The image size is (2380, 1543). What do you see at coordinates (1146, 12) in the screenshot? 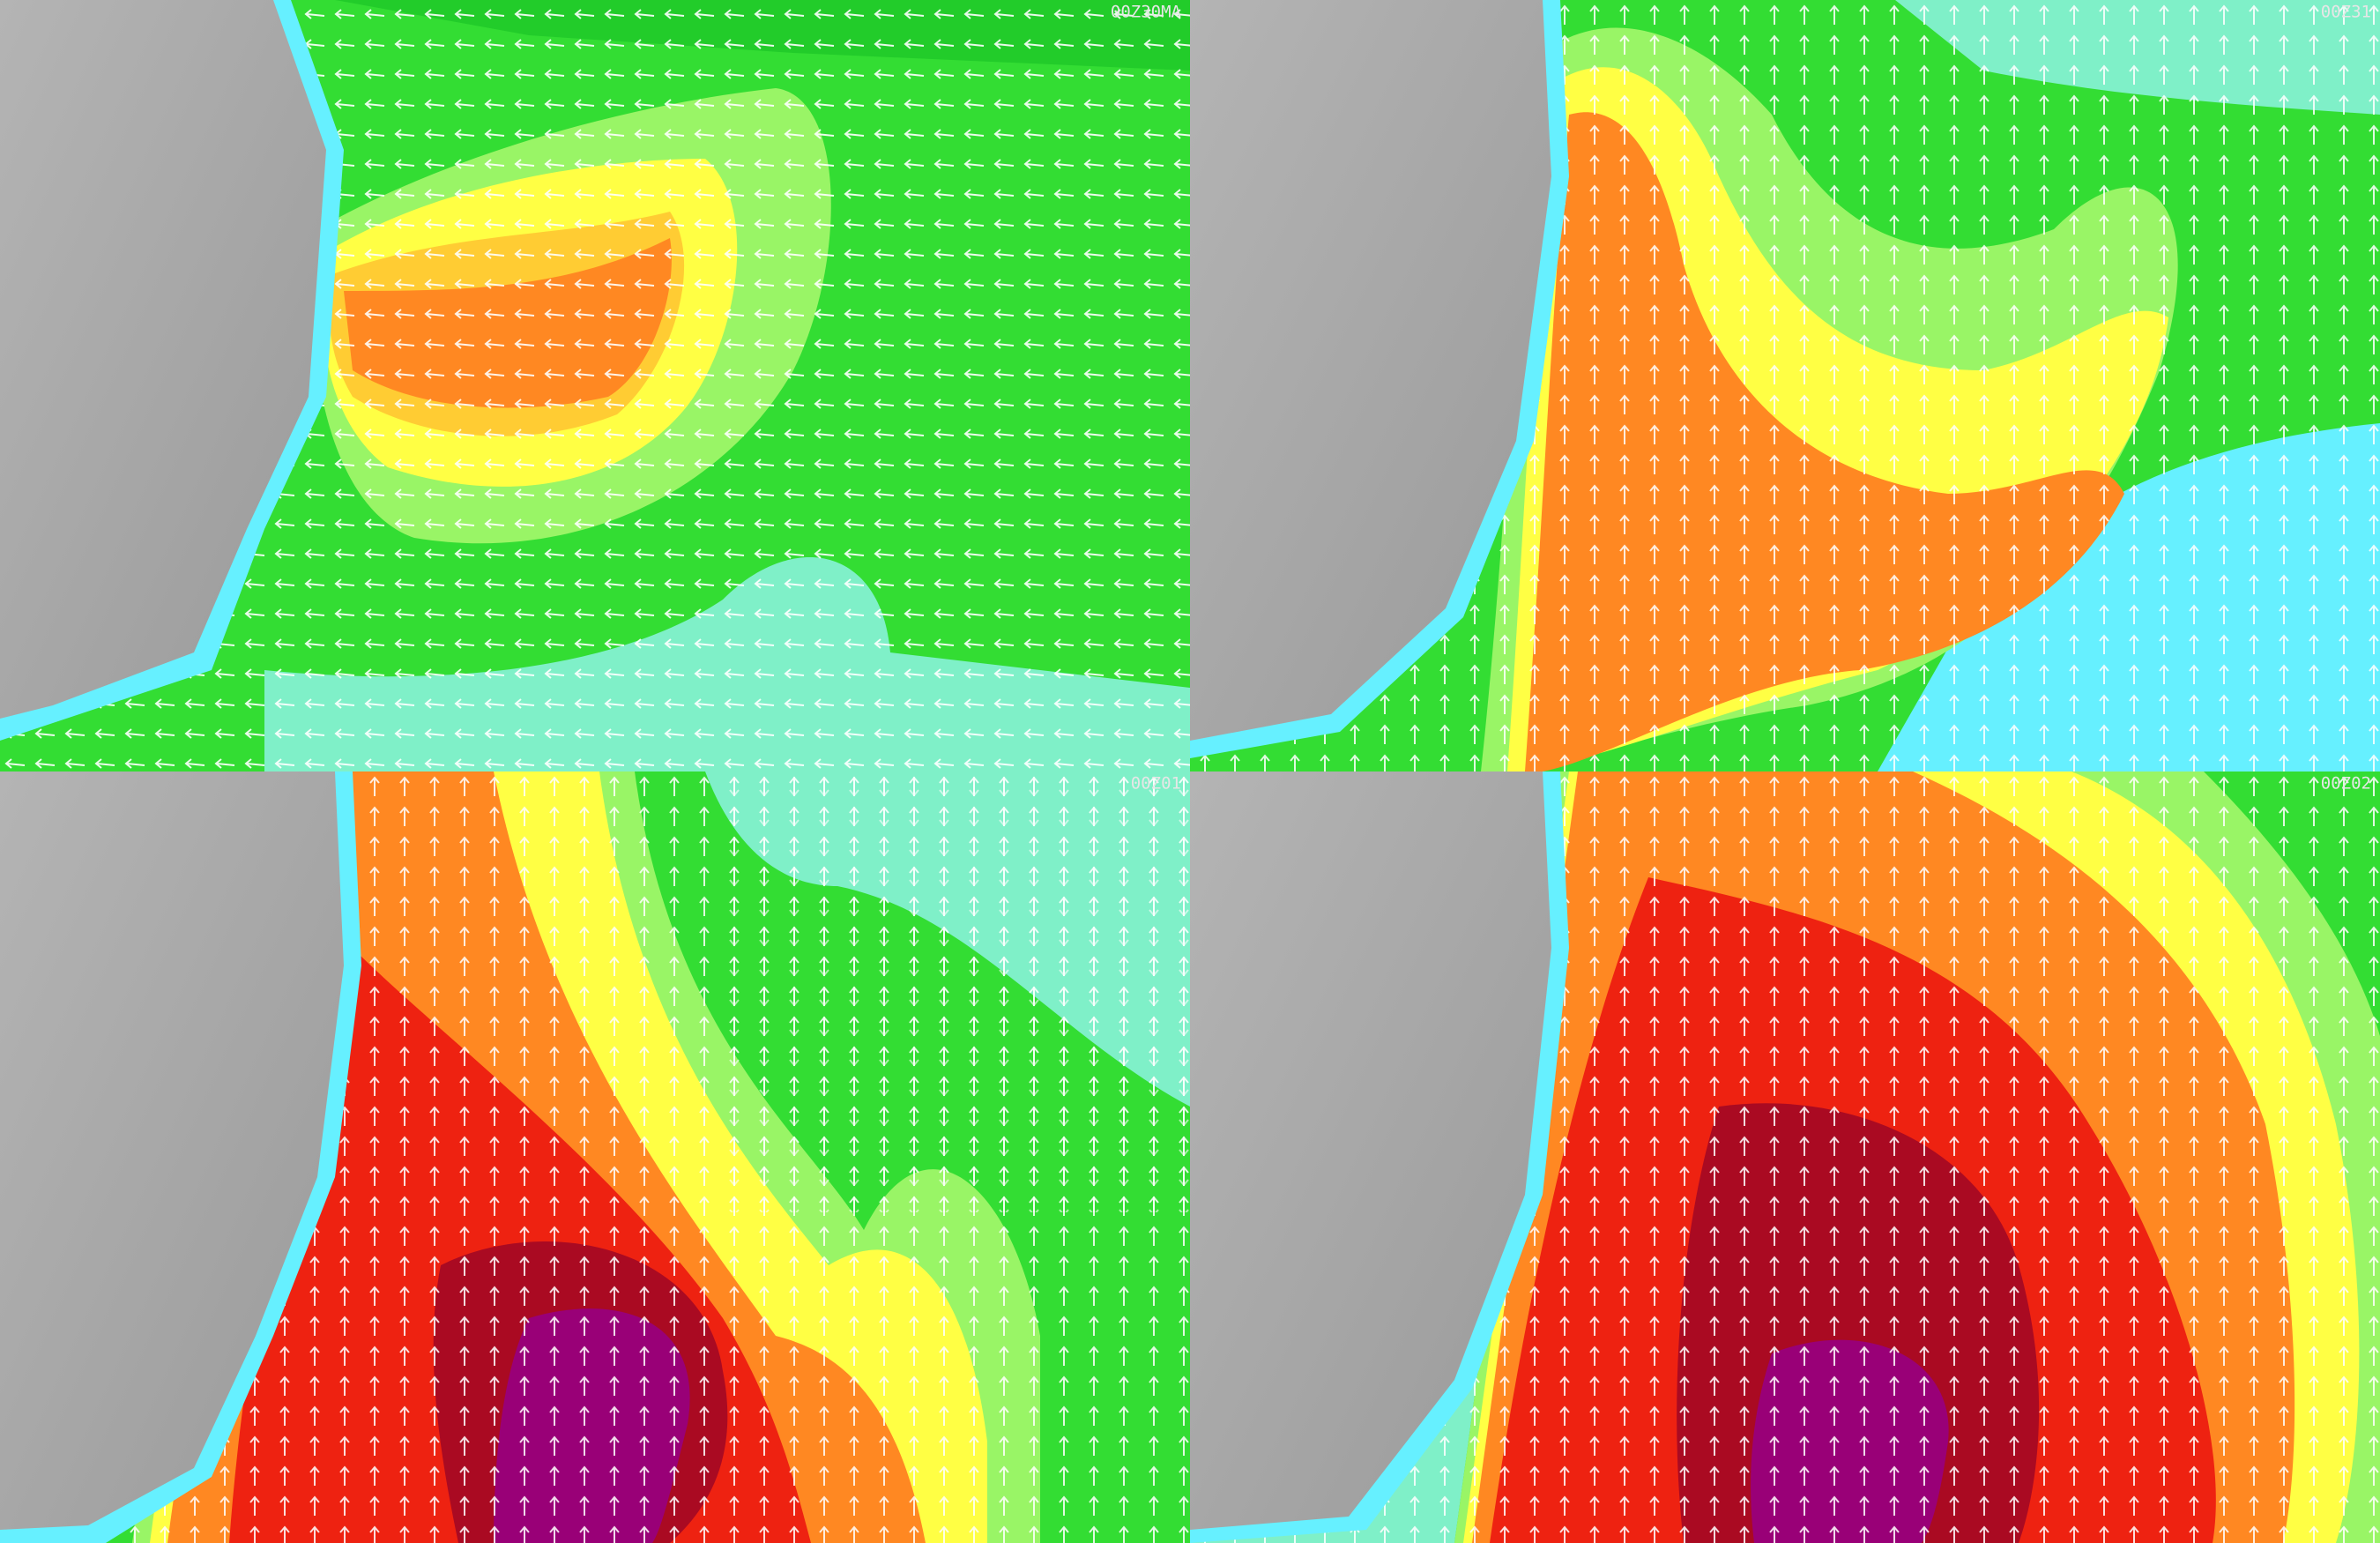
I see `timestamp-label: 00Z30MA` at bounding box center [1146, 12].